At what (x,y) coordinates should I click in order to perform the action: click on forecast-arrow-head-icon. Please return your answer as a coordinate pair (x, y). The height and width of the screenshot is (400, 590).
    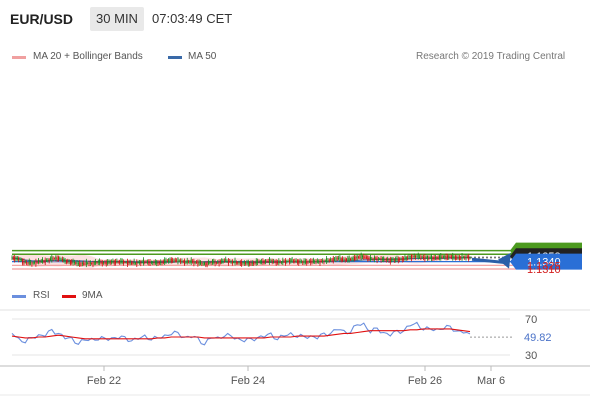
    Looking at the image, I should click on (504, 260).